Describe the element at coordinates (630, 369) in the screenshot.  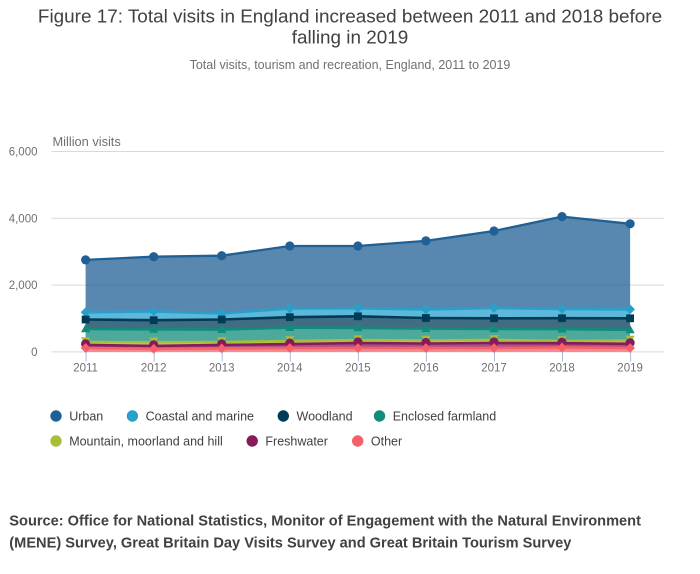
I see `svg-text: 2019` at that location.